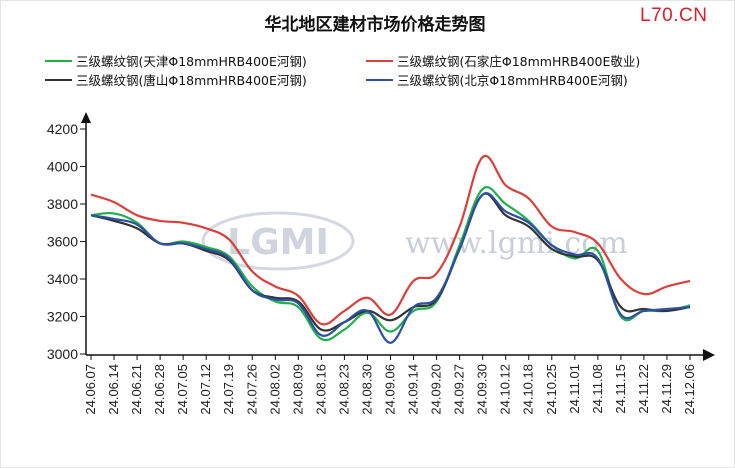  What do you see at coordinates (436, 389) in the screenshot?
I see `x-tick-label: 24.09.20` at bounding box center [436, 389].